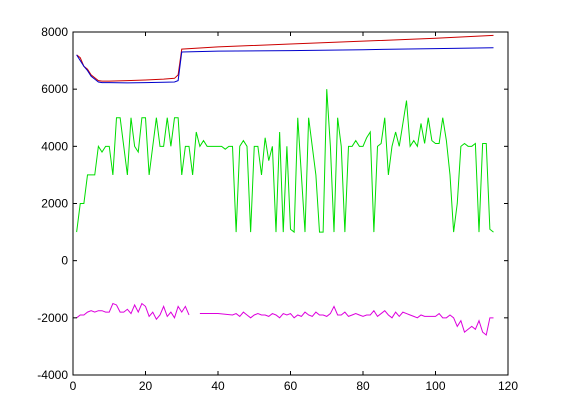 Image resolution: width=561 pixels, height=420 pixels. Describe the element at coordinates (363, 386) in the screenshot. I see `x-tick-label: 80` at that location.